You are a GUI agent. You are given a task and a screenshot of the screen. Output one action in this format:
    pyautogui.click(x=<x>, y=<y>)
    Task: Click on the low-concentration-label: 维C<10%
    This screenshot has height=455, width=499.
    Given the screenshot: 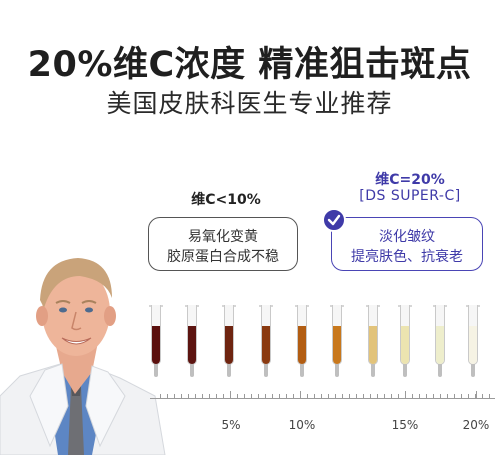 What is the action you would take?
    pyautogui.click(x=226, y=200)
    